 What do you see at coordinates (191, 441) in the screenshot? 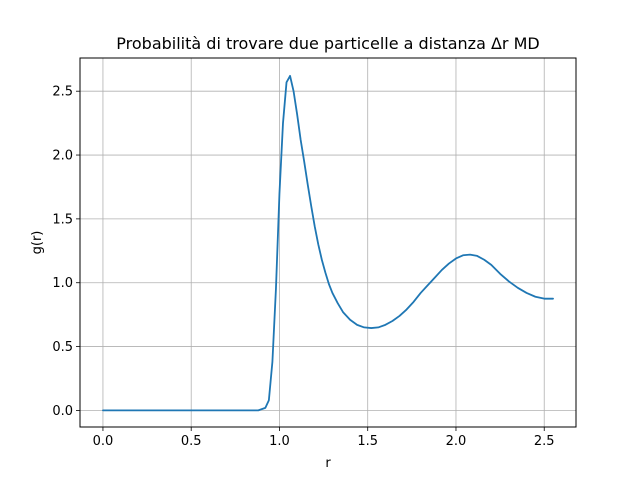
I see `x-tick-label: 0.5` at bounding box center [191, 441].